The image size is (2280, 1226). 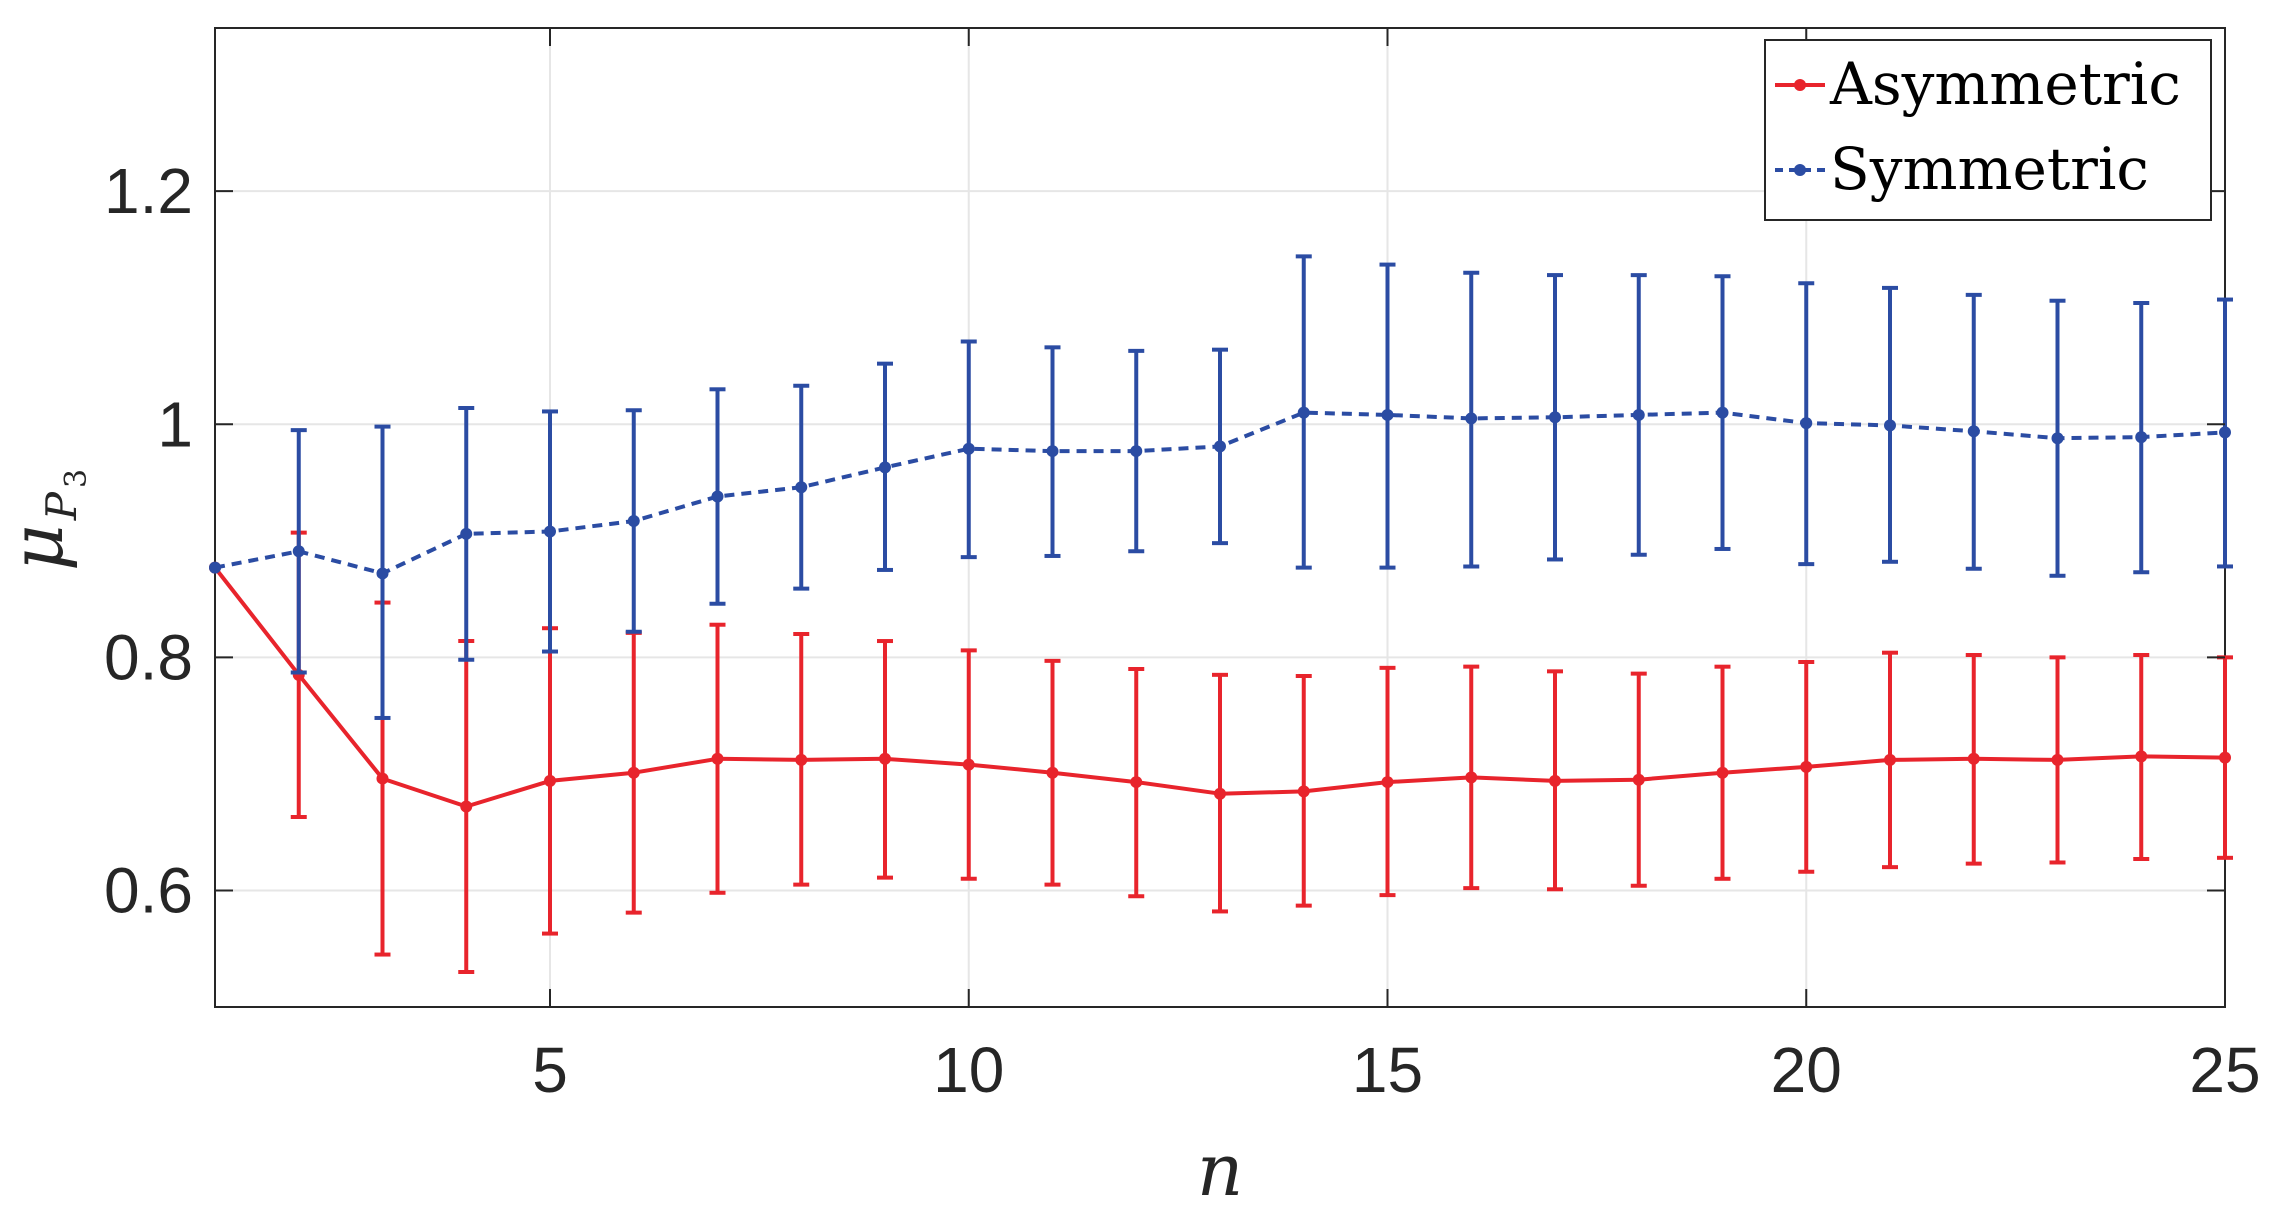 What do you see at coordinates (1387, 1070) in the screenshot?
I see `x-tick-label: 15` at bounding box center [1387, 1070].